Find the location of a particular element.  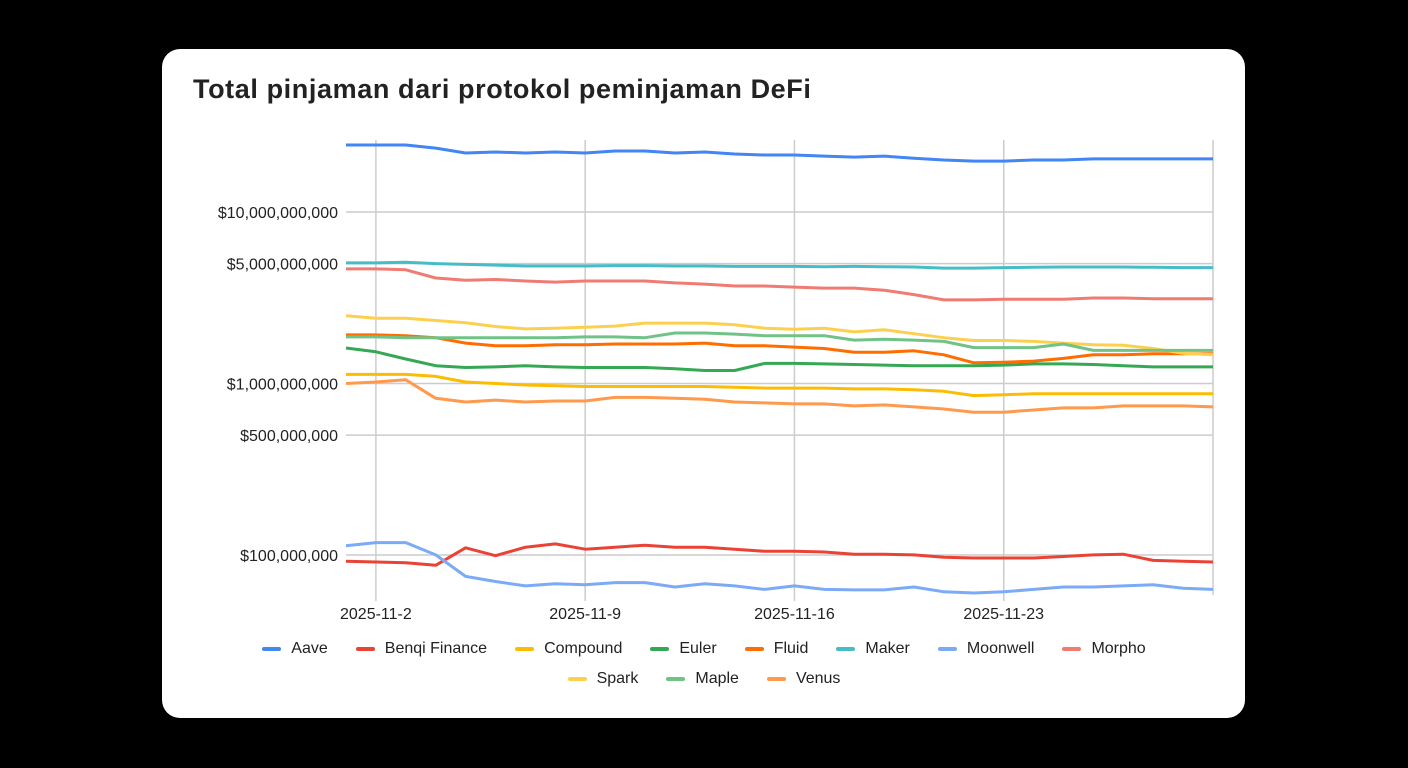

series-line-aave is located at coordinates (779, 153).